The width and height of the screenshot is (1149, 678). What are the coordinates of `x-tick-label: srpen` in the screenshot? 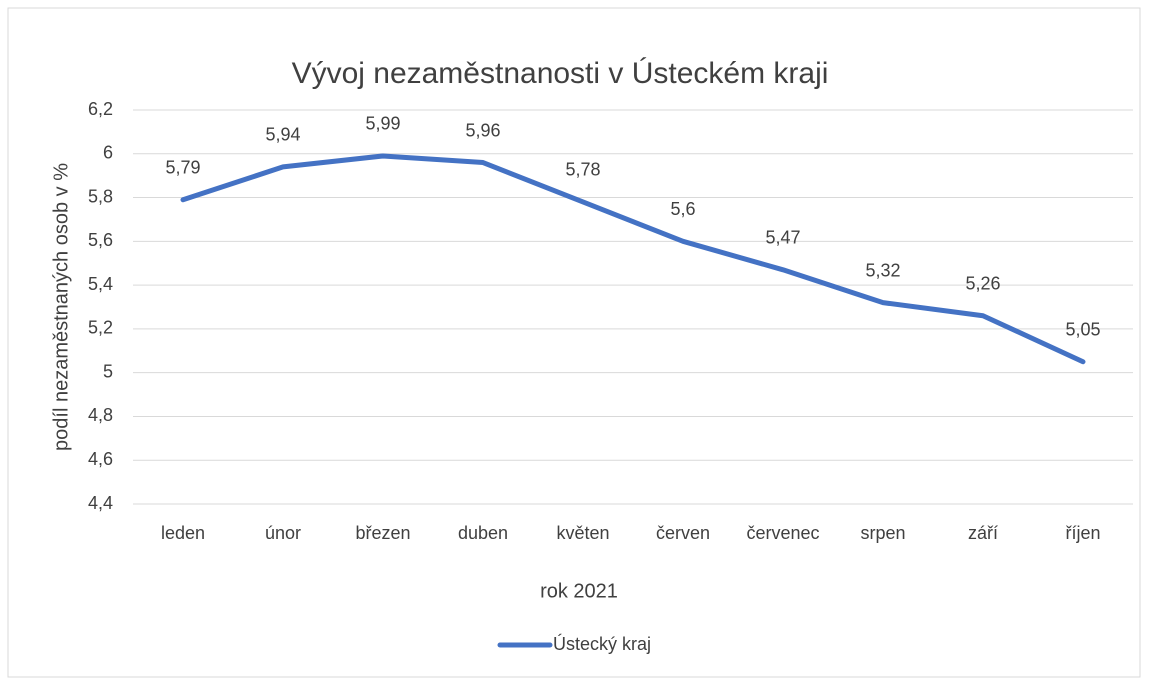 It's located at (882, 533).